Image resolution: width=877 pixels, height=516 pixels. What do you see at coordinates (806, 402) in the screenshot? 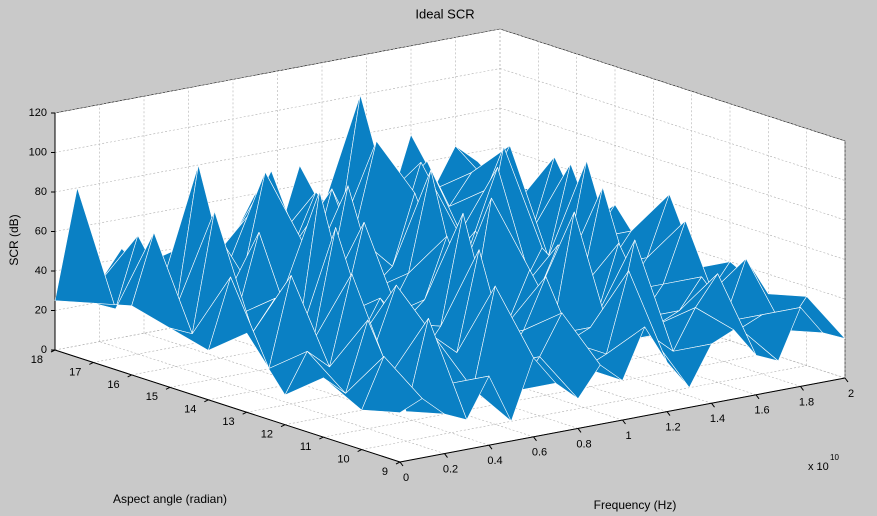
I see `x-tick-label: 1.8` at bounding box center [806, 402].